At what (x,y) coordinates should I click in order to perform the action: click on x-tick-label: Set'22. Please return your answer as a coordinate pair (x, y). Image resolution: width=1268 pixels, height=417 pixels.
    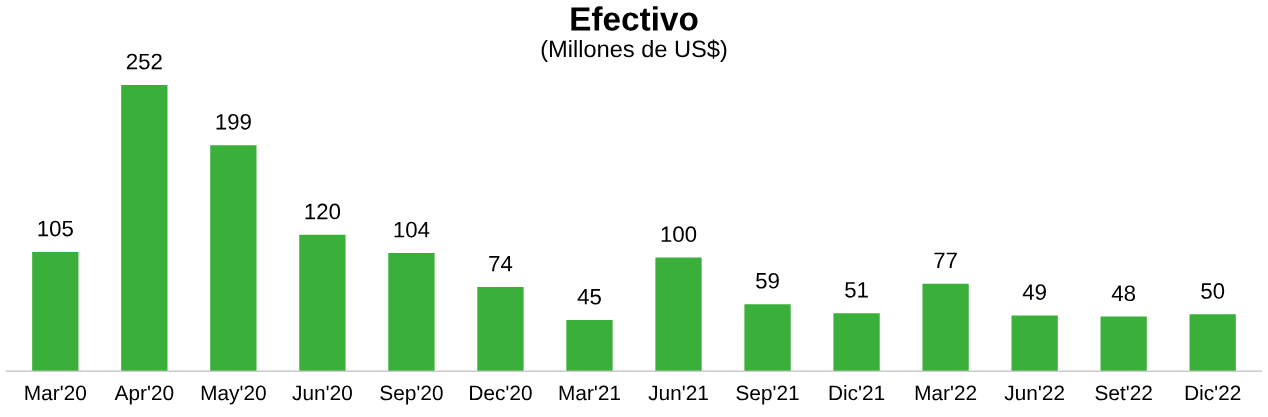
    Looking at the image, I should click on (1123, 393).